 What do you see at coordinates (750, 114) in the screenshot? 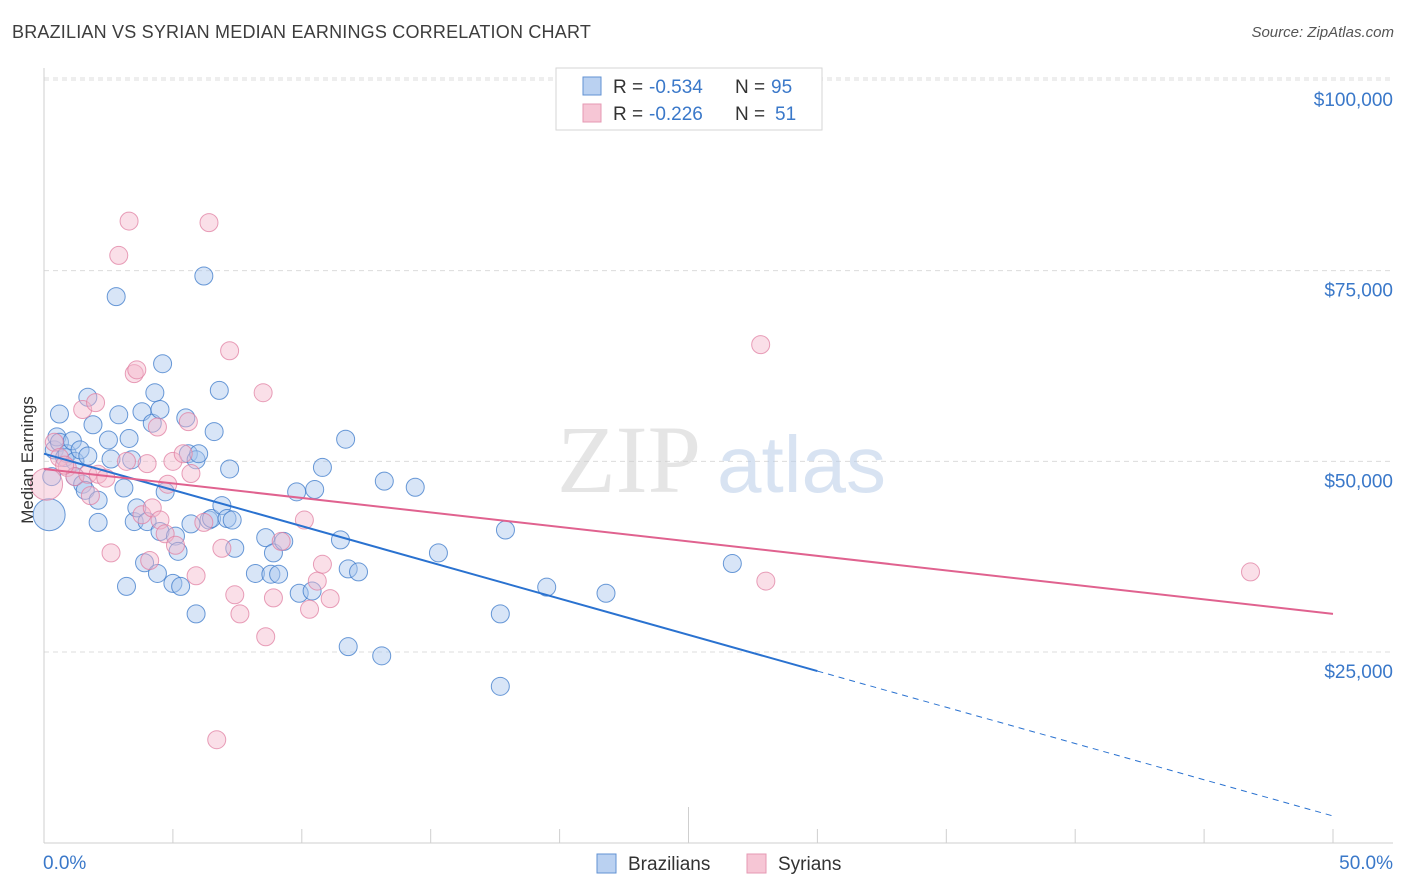
I see `legend-n-label-2: N =` at bounding box center [750, 114].